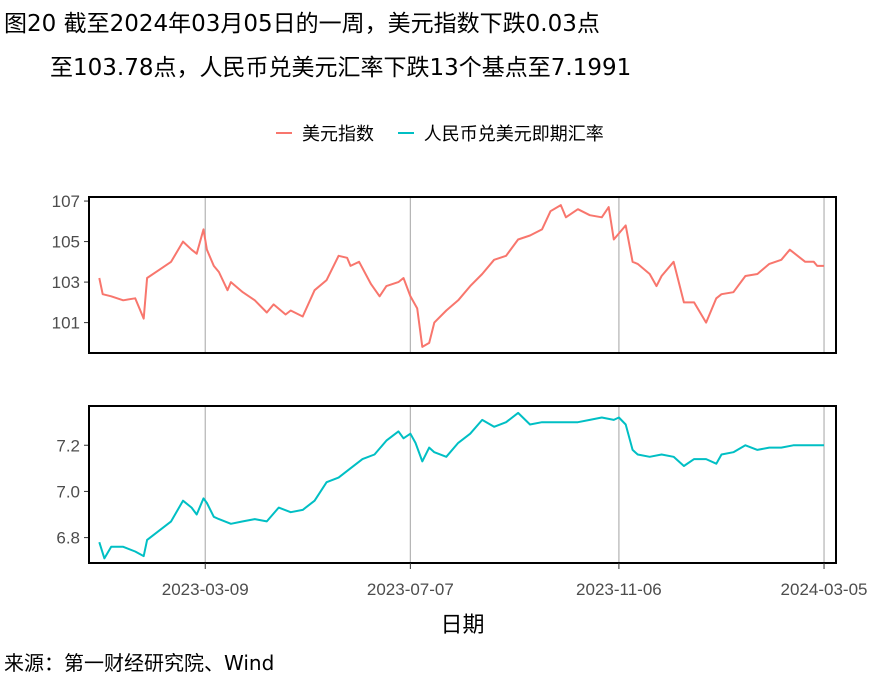 The image size is (885, 688). I want to click on x-tick-label-3: 2023-11-06, so click(619, 589).